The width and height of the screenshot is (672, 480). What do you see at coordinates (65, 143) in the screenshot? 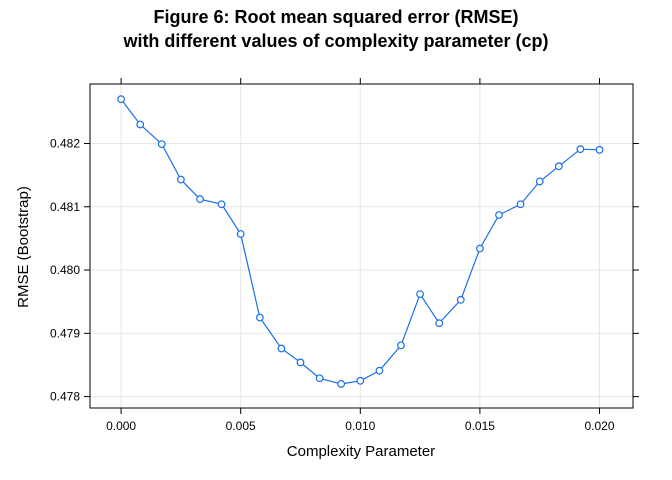
I see `y-tick-label: 0.482` at bounding box center [65, 143].